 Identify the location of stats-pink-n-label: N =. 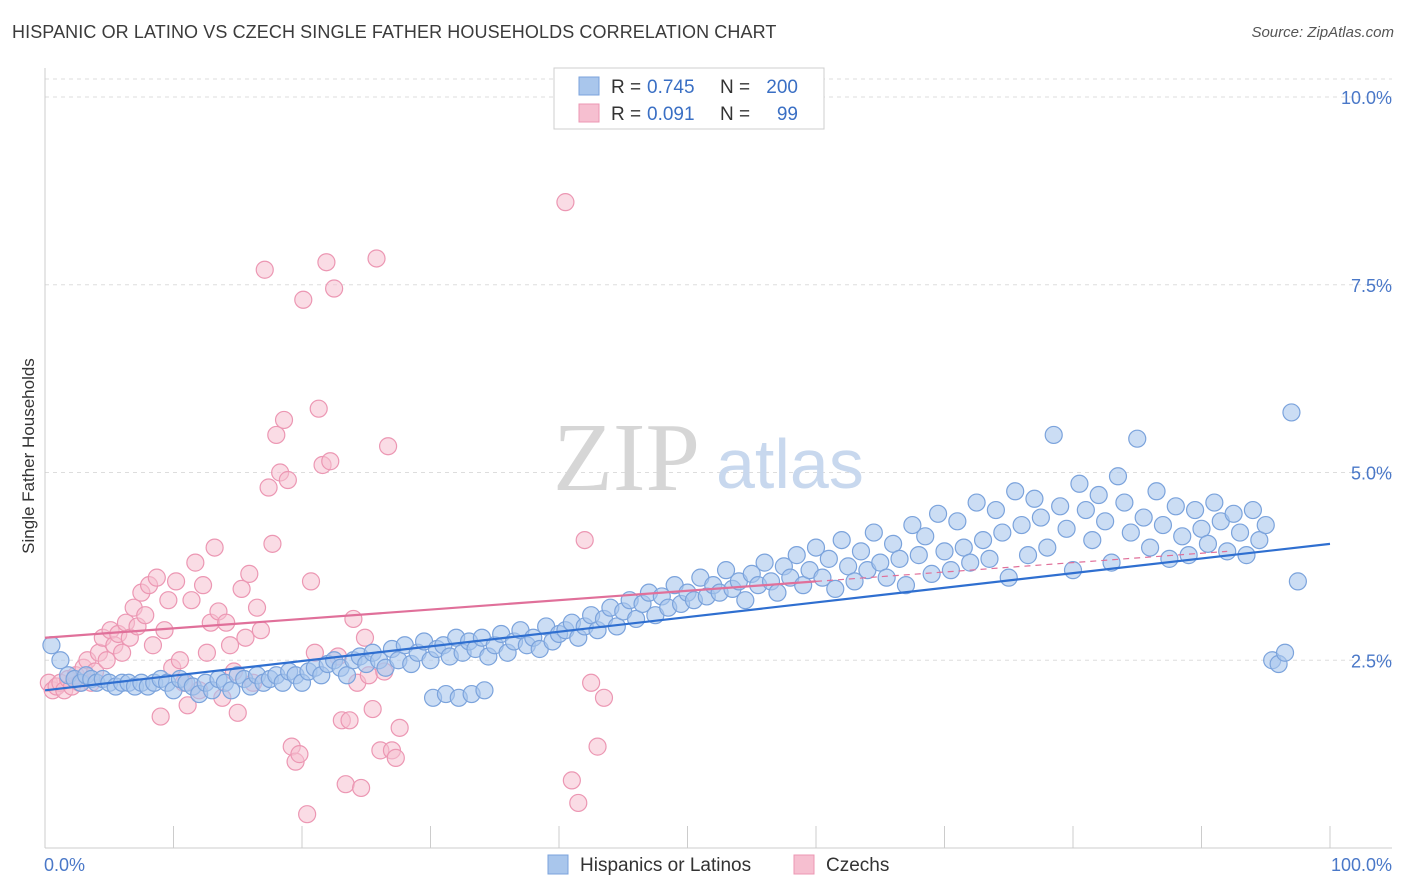
(735, 114).